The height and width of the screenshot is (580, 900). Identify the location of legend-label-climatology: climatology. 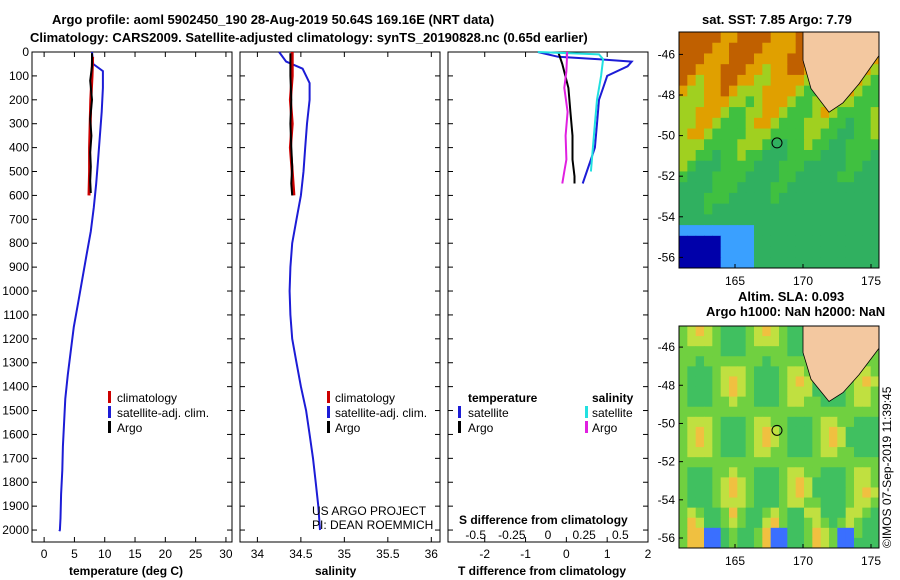
(147, 398).